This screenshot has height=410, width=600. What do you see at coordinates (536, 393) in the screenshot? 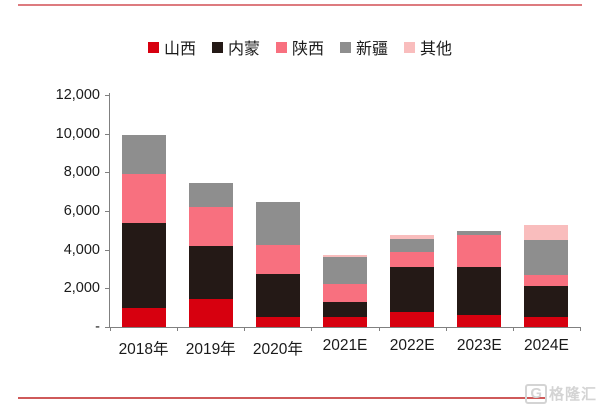
I see `gelonghui-logo-icon: G` at bounding box center [536, 393].